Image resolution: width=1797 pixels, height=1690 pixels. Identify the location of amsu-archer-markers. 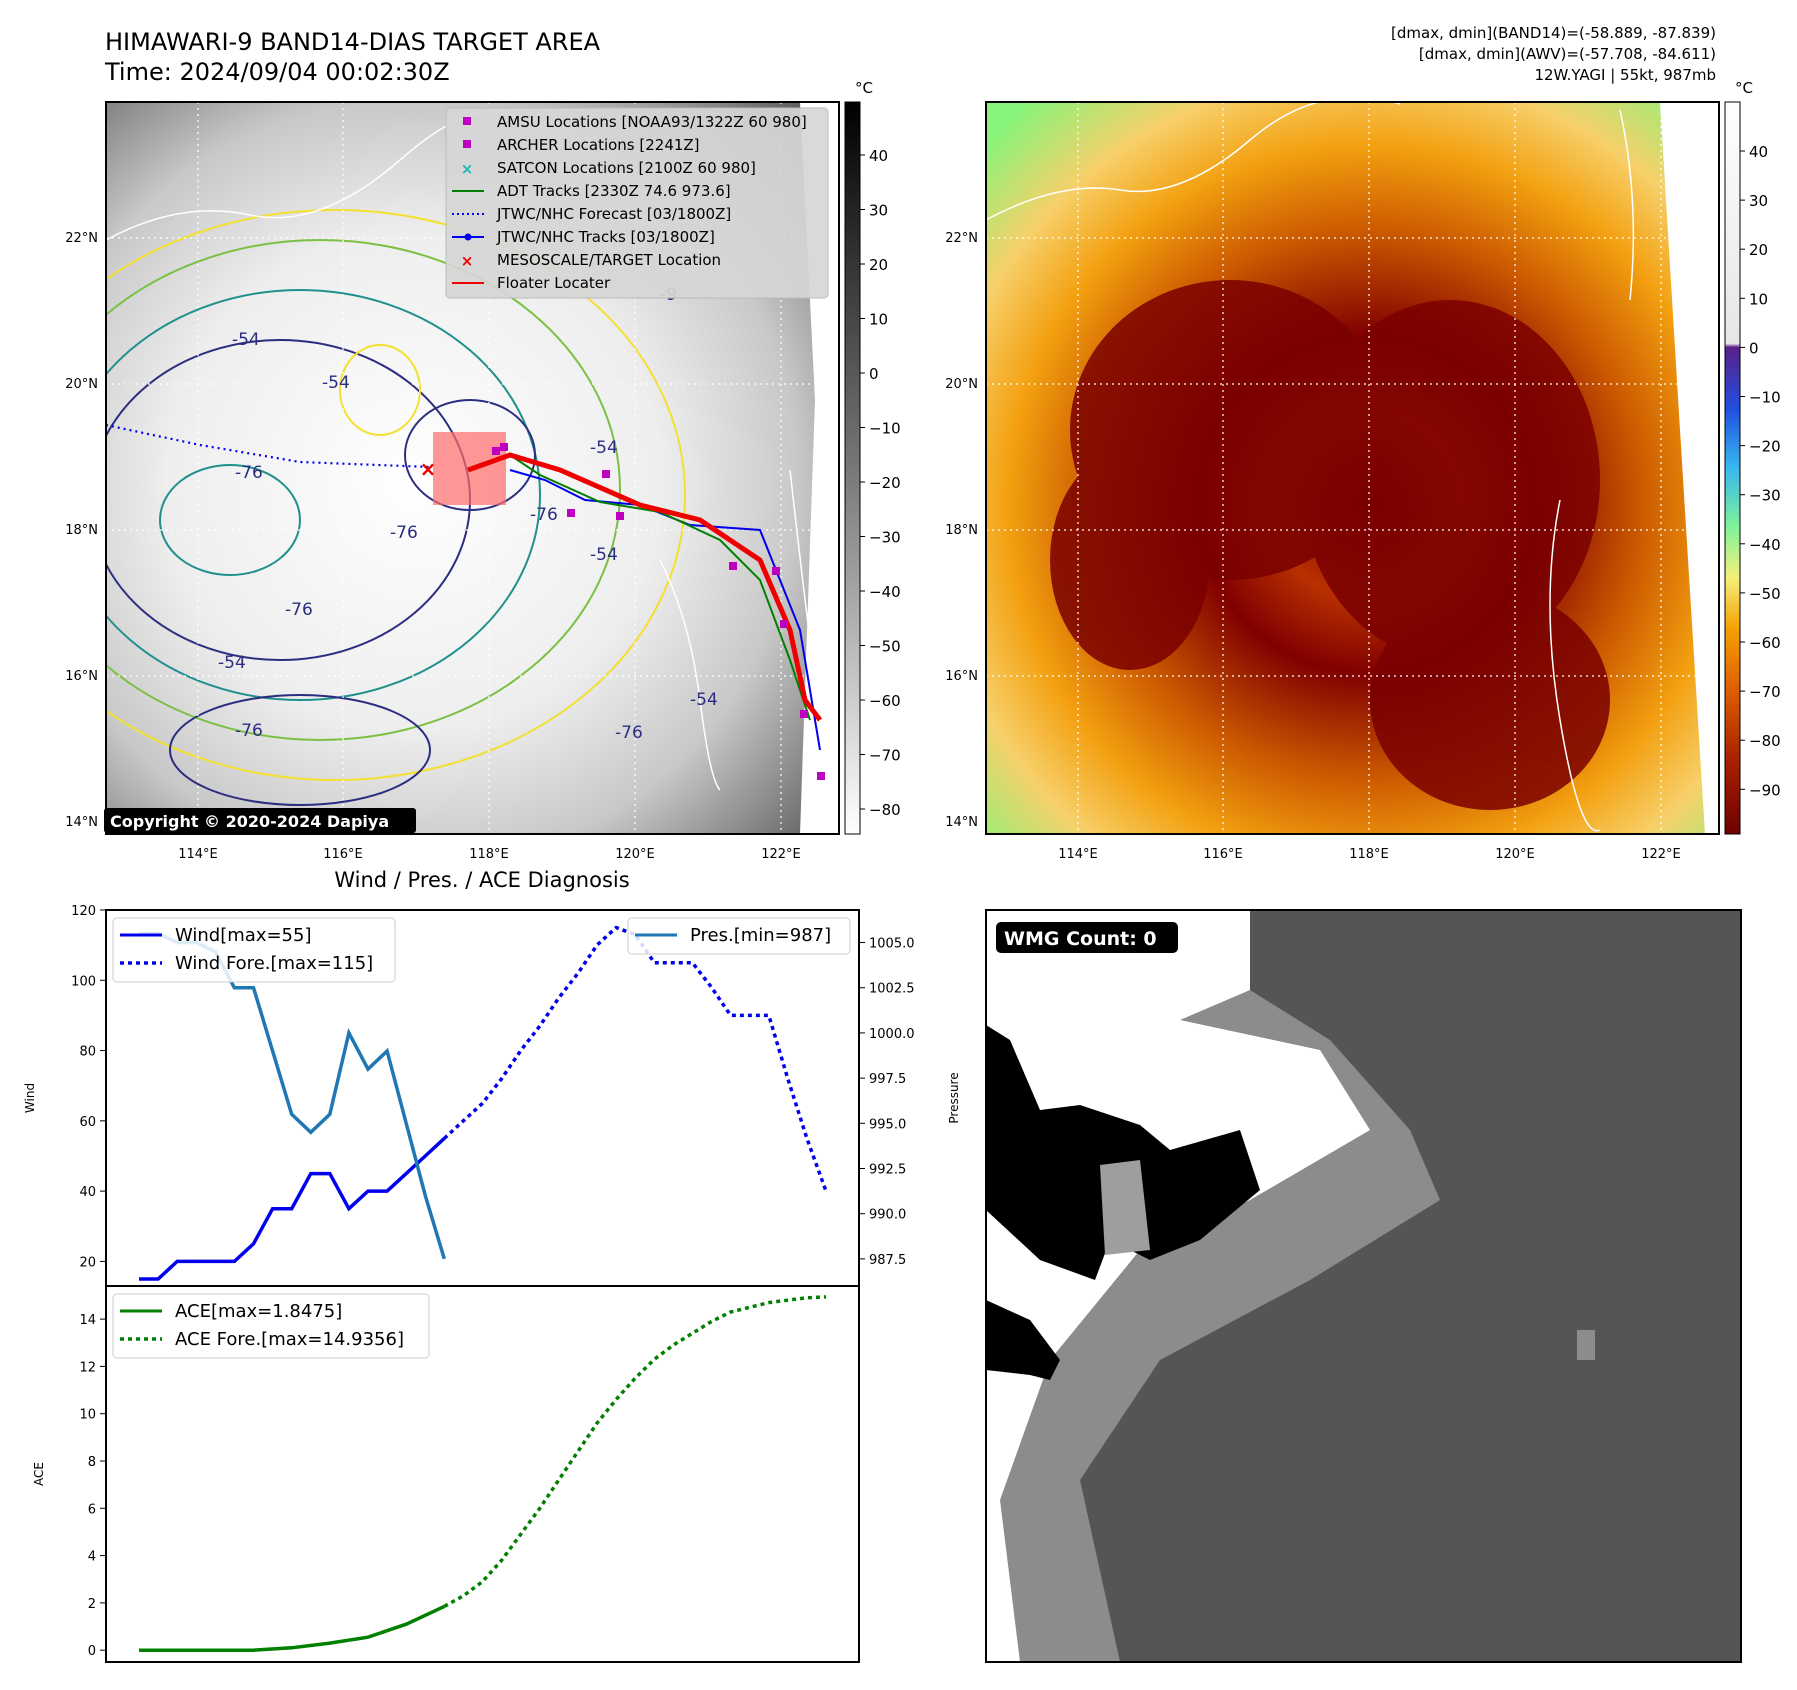
(658, 611).